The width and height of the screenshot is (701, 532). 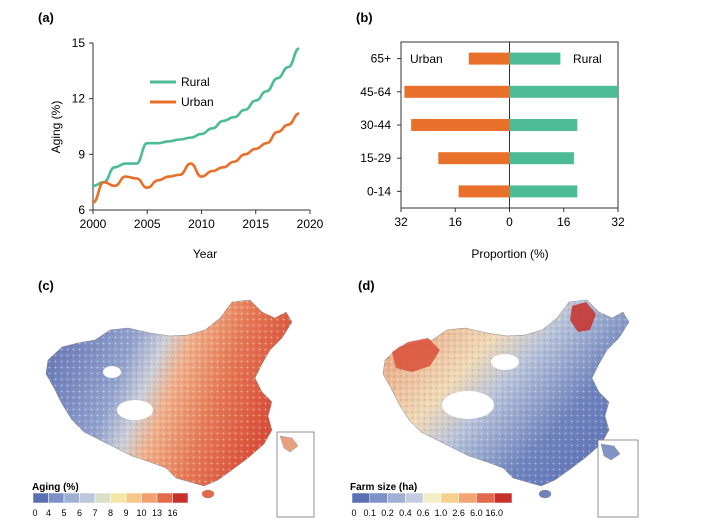 What do you see at coordinates (375, 158) in the screenshot?
I see `category-label: 15-29` at bounding box center [375, 158].